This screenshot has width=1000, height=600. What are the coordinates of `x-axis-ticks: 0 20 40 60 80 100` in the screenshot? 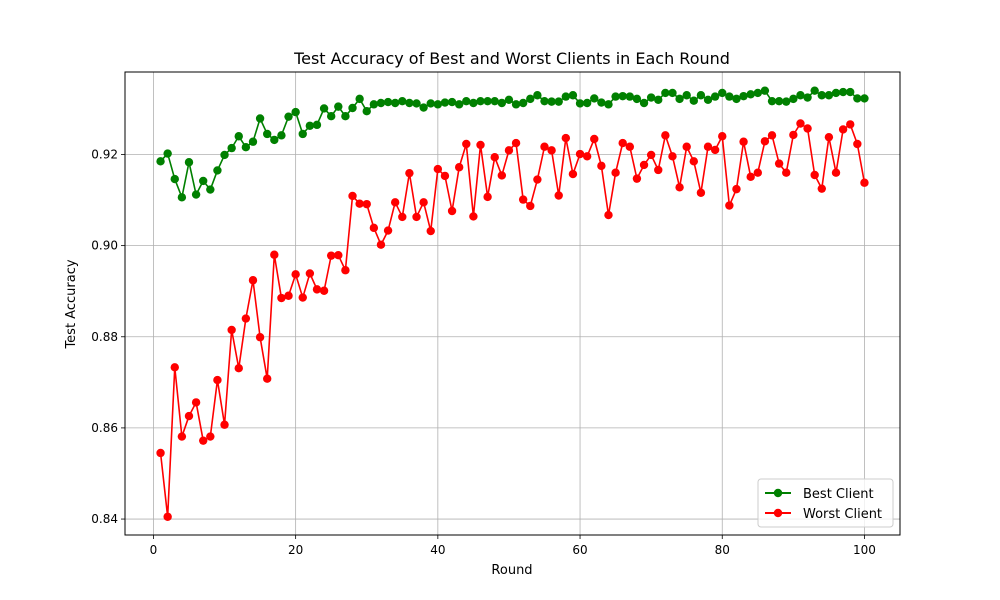 It's located at (513, 546).